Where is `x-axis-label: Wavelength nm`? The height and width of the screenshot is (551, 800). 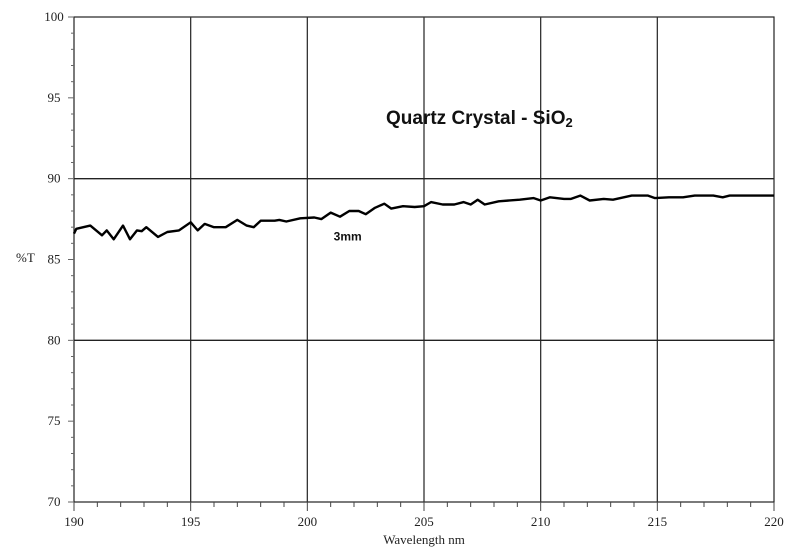
x-axis-label: Wavelength nm is located at coordinates (424, 539).